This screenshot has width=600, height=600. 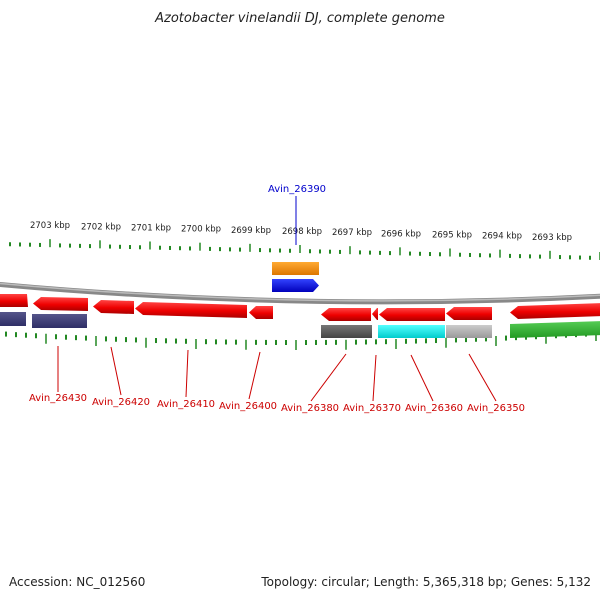 What do you see at coordinates (101, 227) in the screenshot?
I see `scale-tick-label: 2702 kbp` at bounding box center [101, 227].